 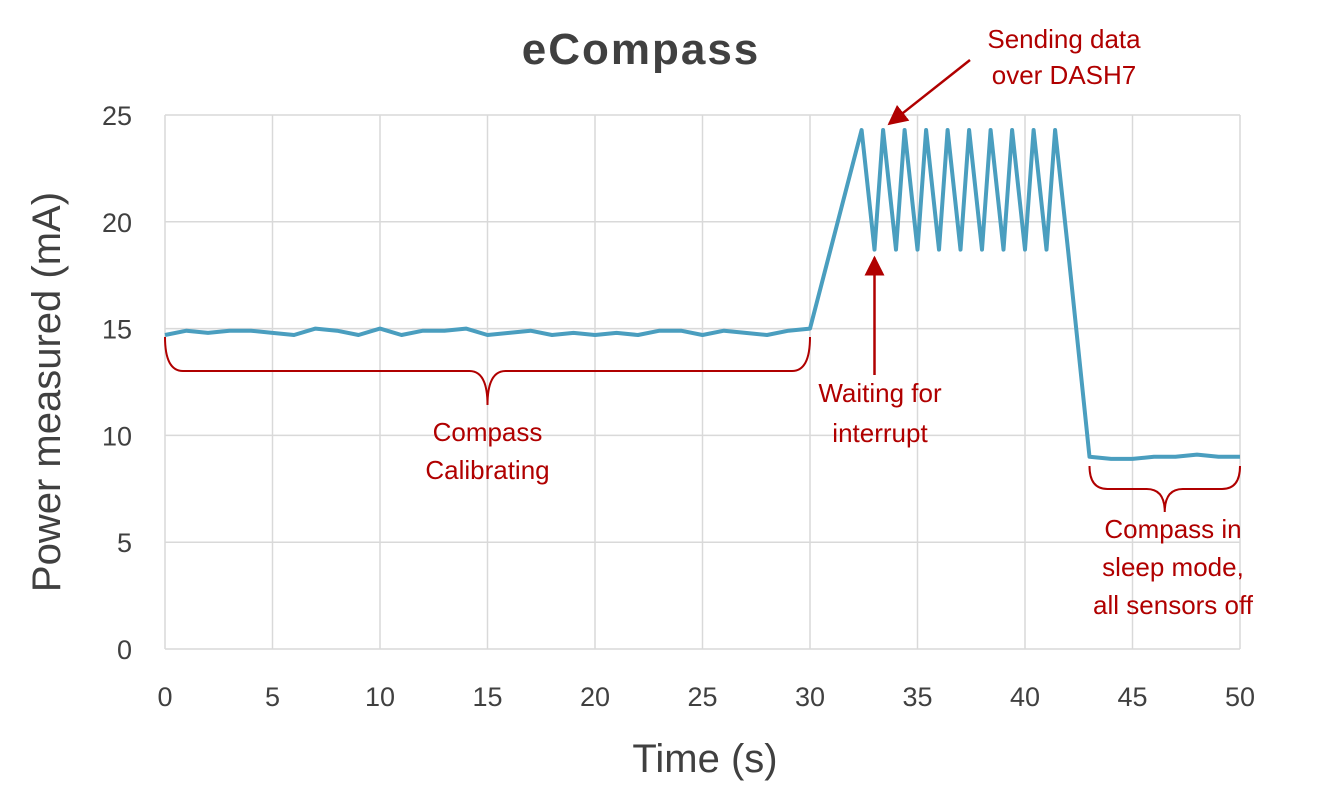 What do you see at coordinates (1025, 697) in the screenshot?
I see `x-tick-label: 40` at bounding box center [1025, 697].